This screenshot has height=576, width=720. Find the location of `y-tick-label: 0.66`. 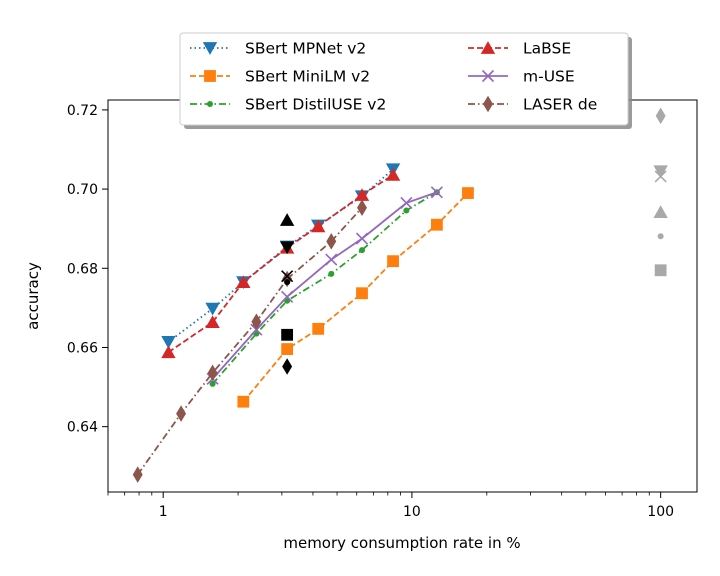

y-tick-label: 0.66 is located at coordinates (82, 348).